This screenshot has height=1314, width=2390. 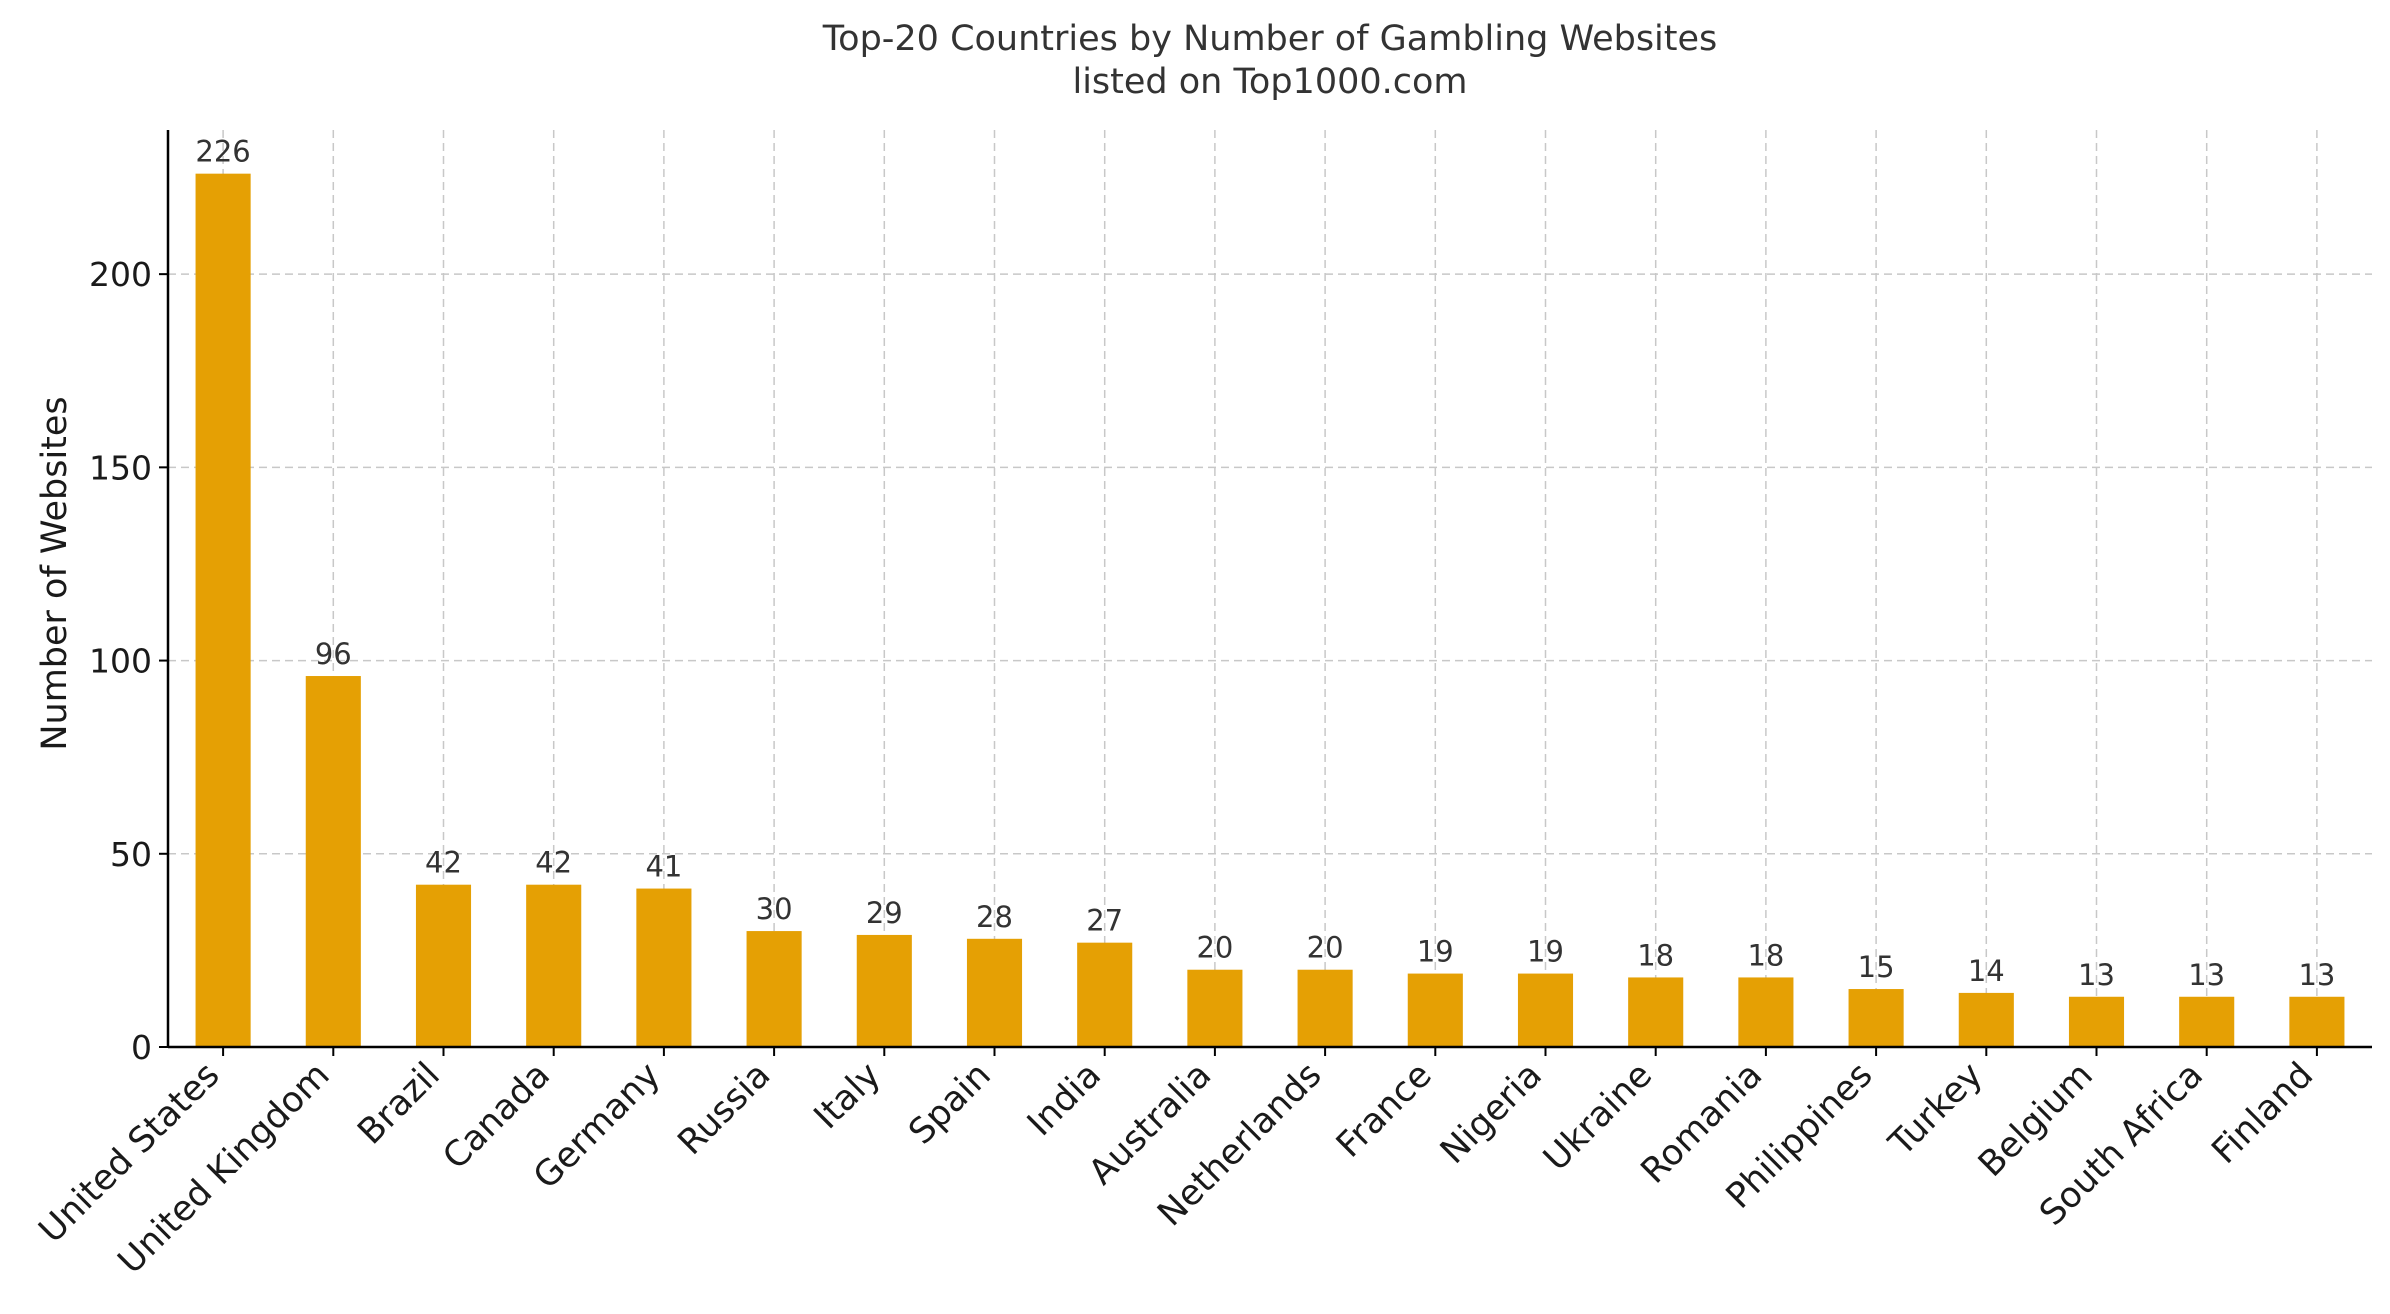 What do you see at coordinates (120, 661) in the screenshot?
I see `y-tick-label: 100` at bounding box center [120, 661].